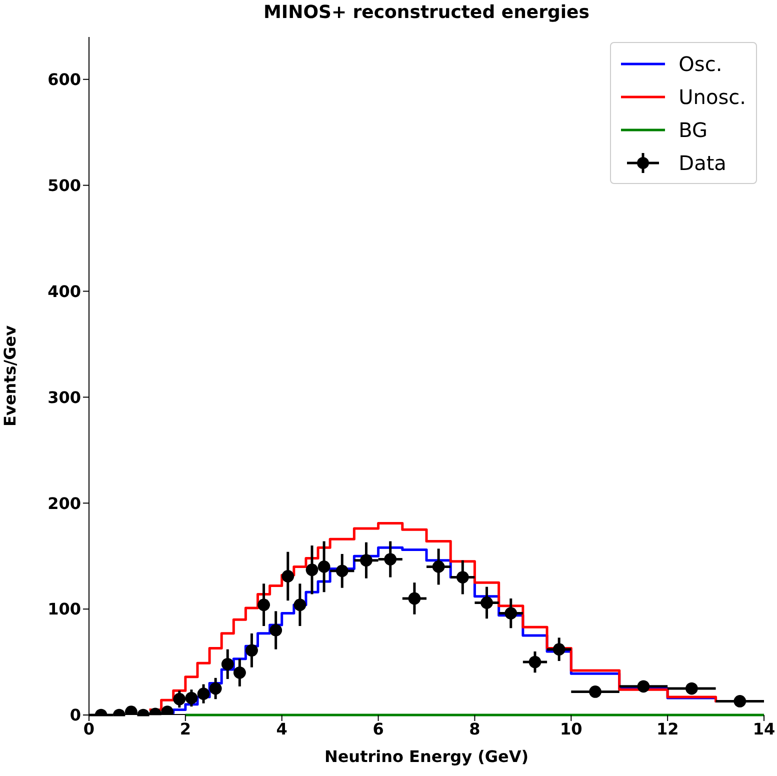  Describe the element at coordinates (89, 728) in the screenshot. I see `x-tick-label: 0` at that location.